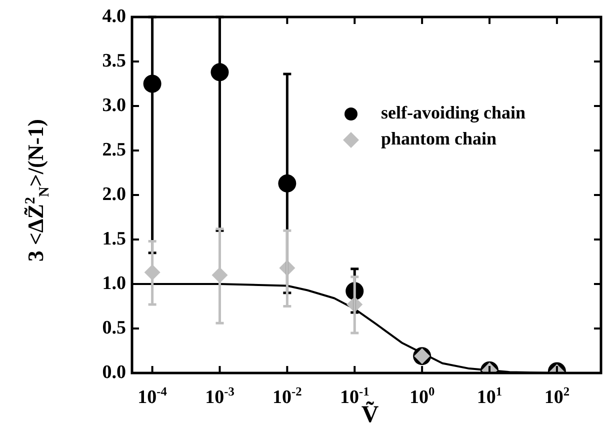  Describe the element at coordinates (114, 16) in the screenshot. I see `y-tick-label: 4.0` at that location.